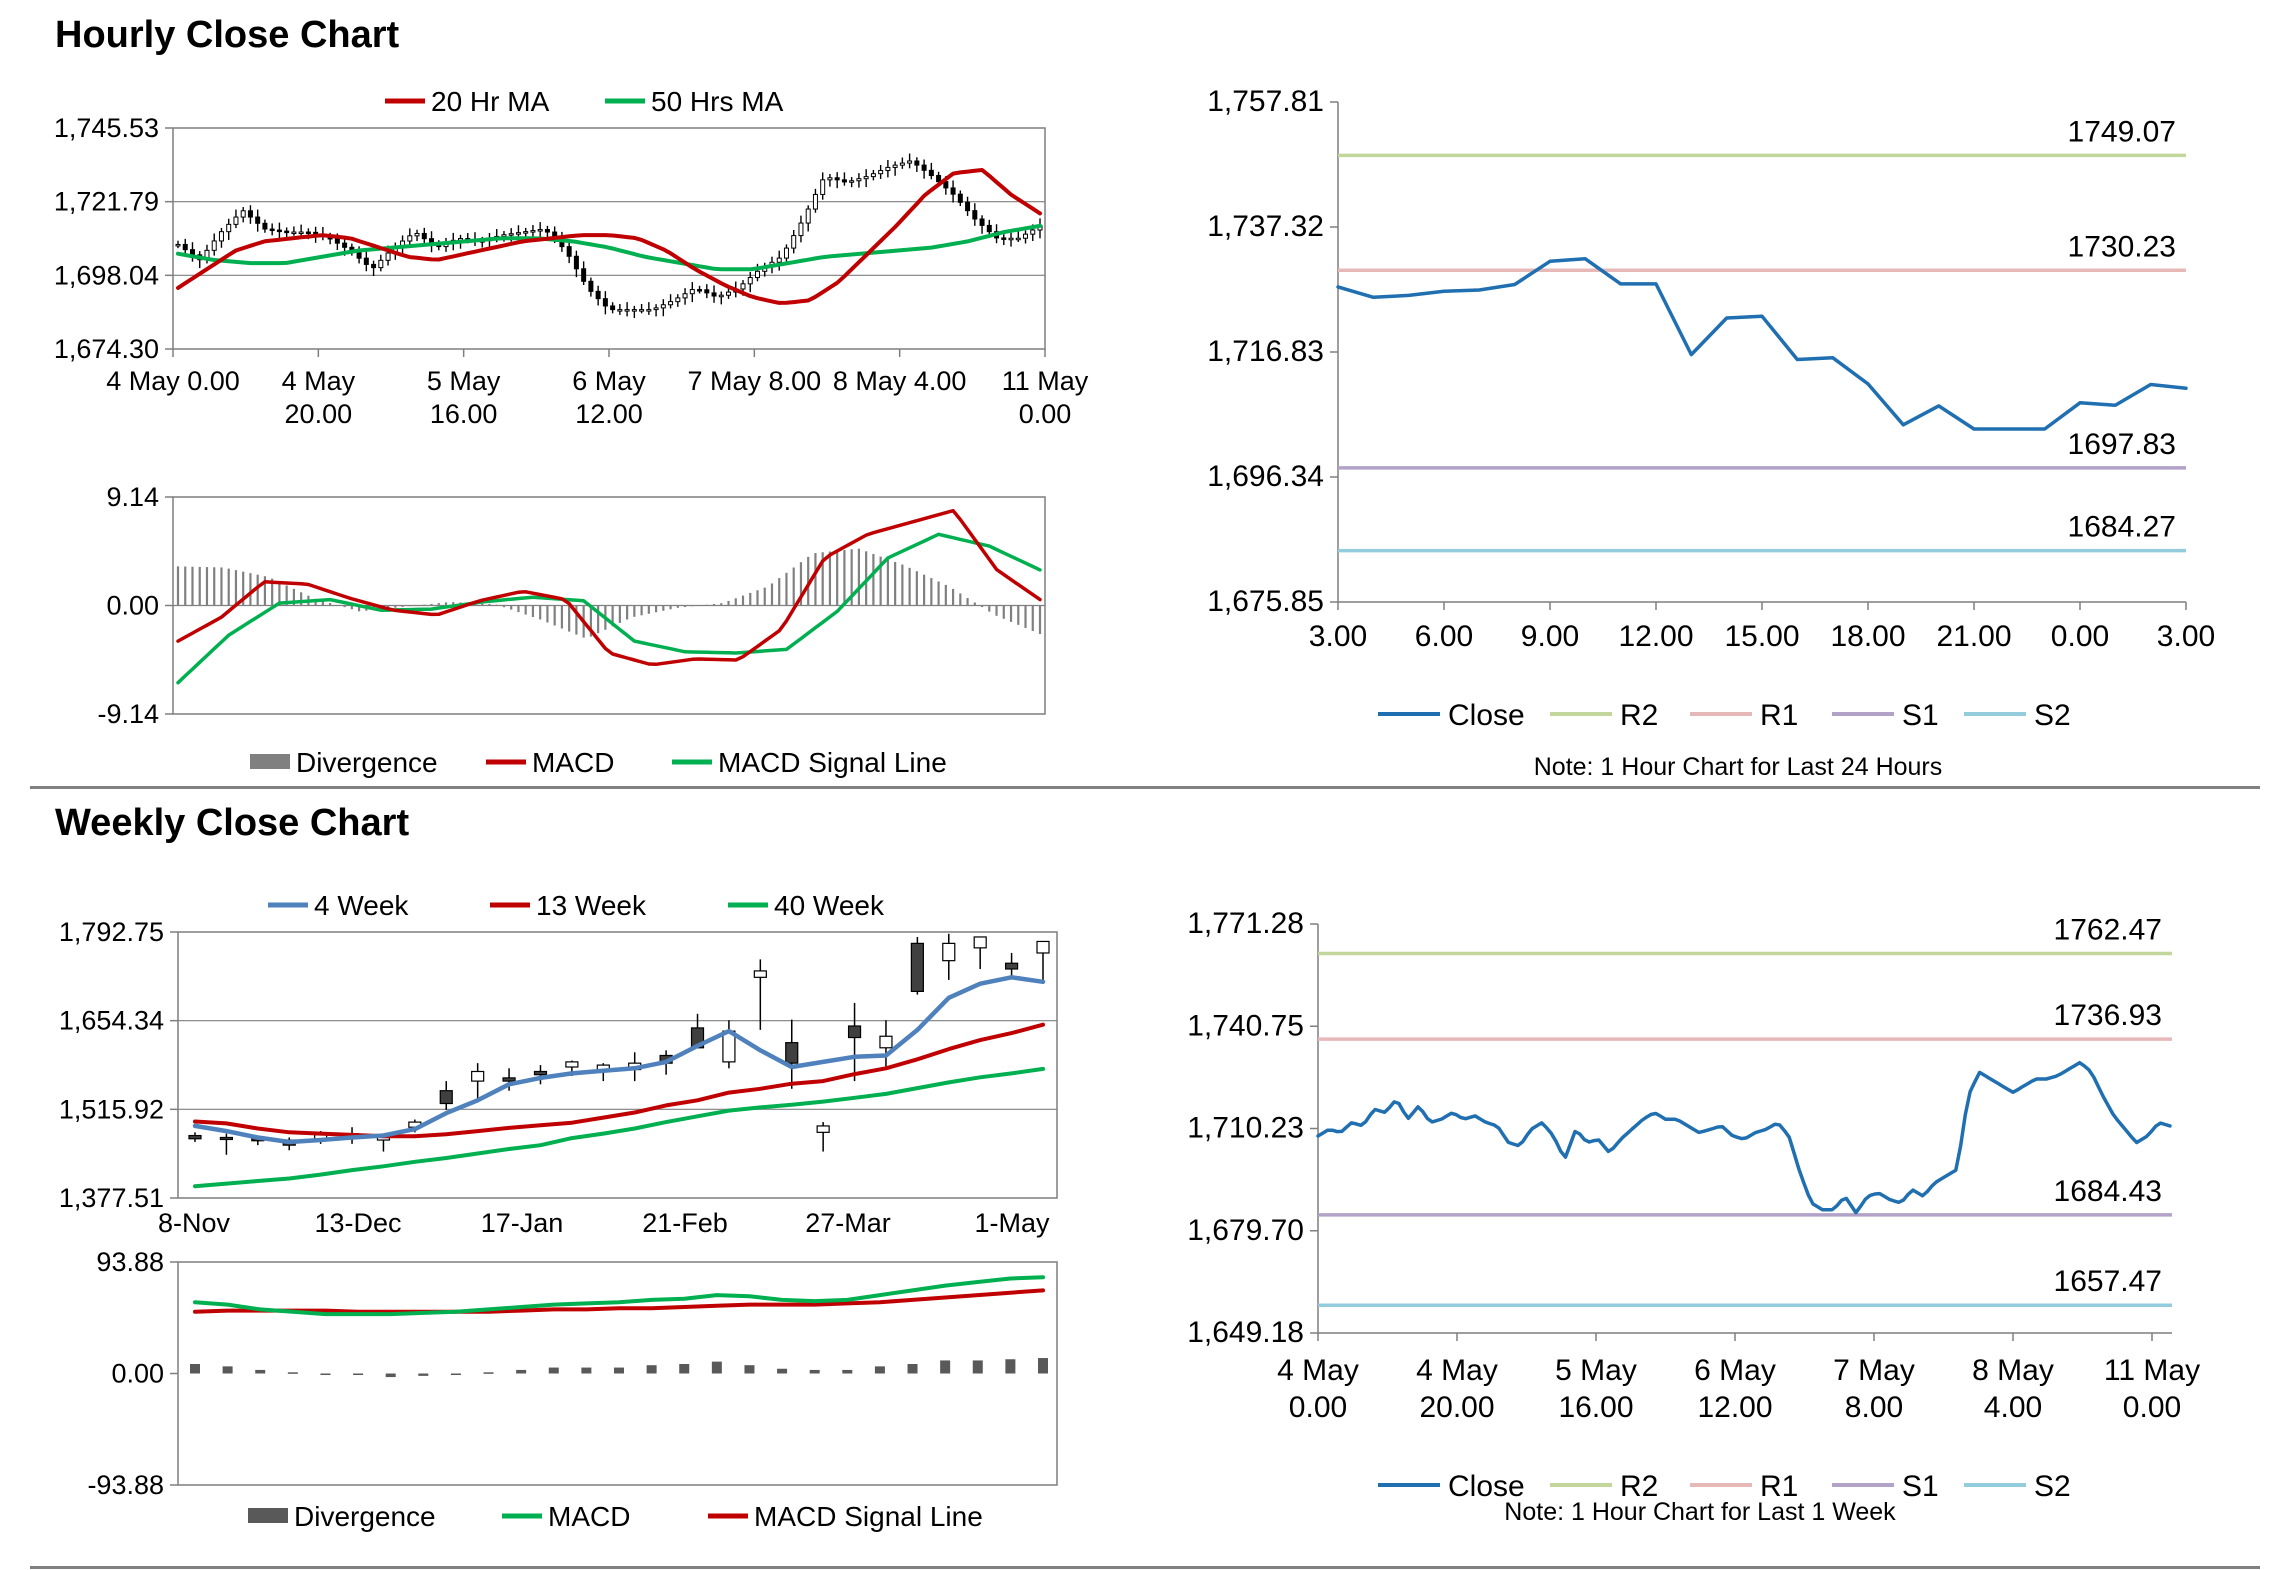 Image resolution: width=2281 pixels, height=1570 pixels. I want to click on weekly-candle-x-tick-label: 17-Jan, so click(522, 1223).